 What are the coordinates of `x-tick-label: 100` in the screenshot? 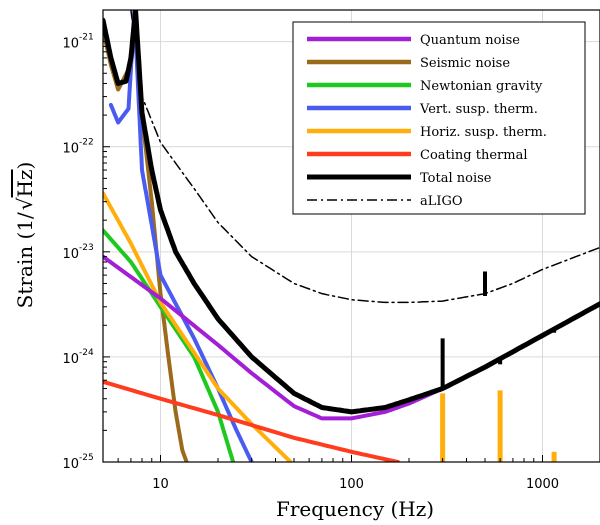 It's located at (351, 484).